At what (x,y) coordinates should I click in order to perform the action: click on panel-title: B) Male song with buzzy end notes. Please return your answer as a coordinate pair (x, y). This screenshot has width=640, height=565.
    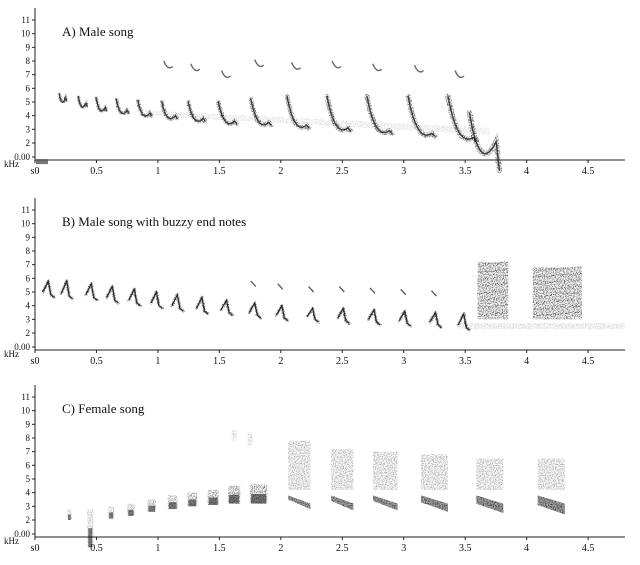
    Looking at the image, I should click on (154, 221).